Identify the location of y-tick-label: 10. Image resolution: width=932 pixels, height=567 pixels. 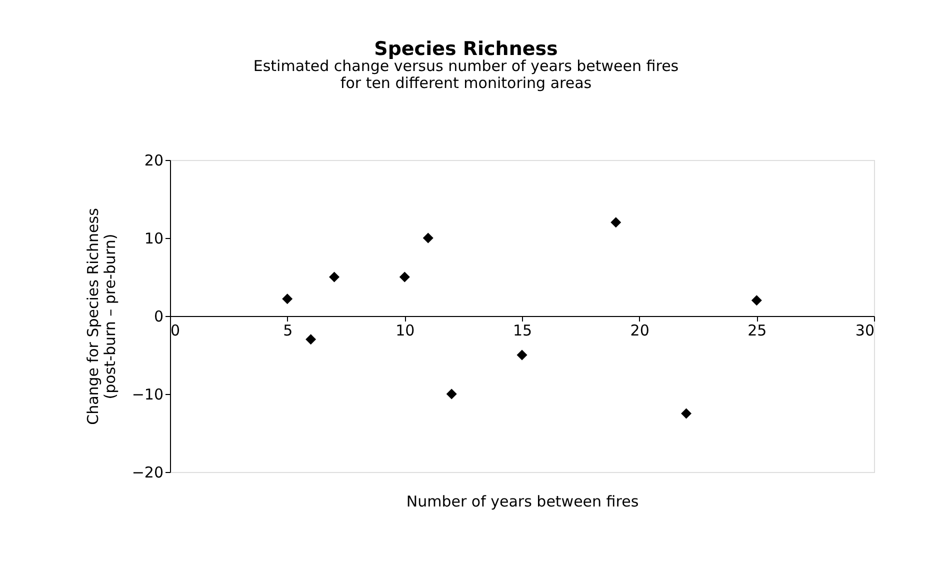
(154, 239).